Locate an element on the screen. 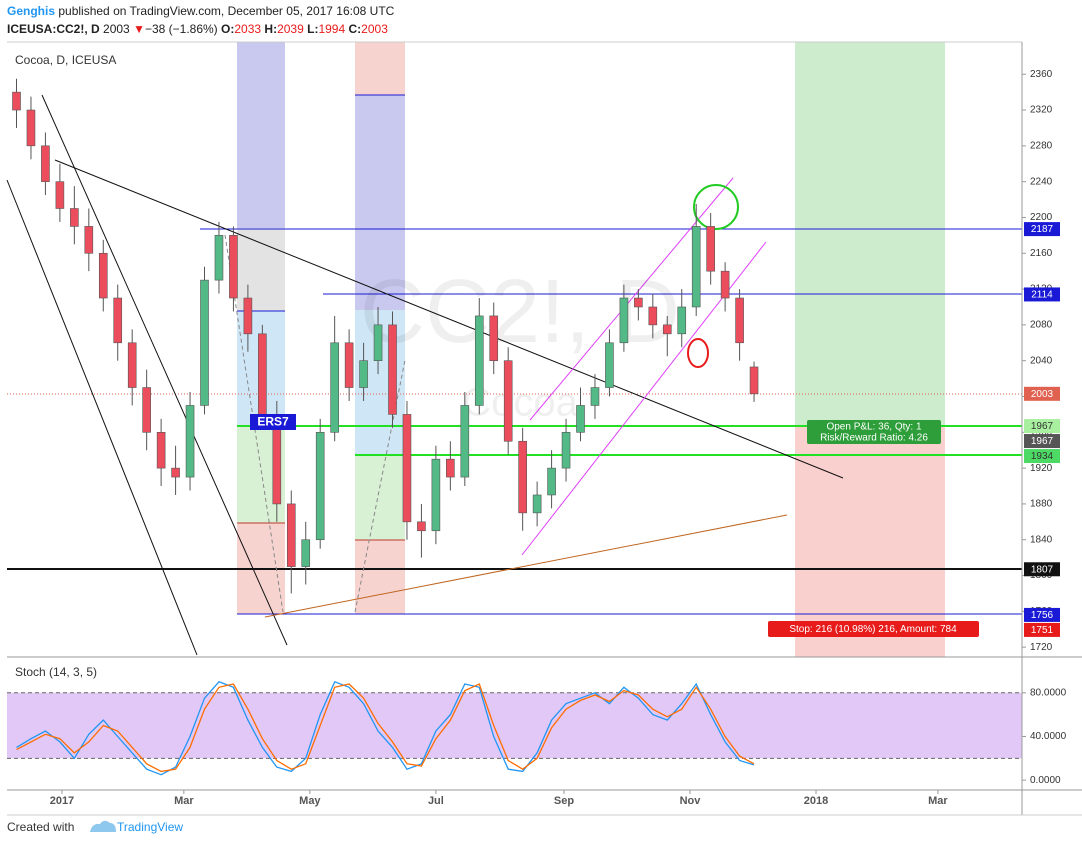 This screenshot has width=1082, height=845. x-tick-label: Nov is located at coordinates (691, 801).